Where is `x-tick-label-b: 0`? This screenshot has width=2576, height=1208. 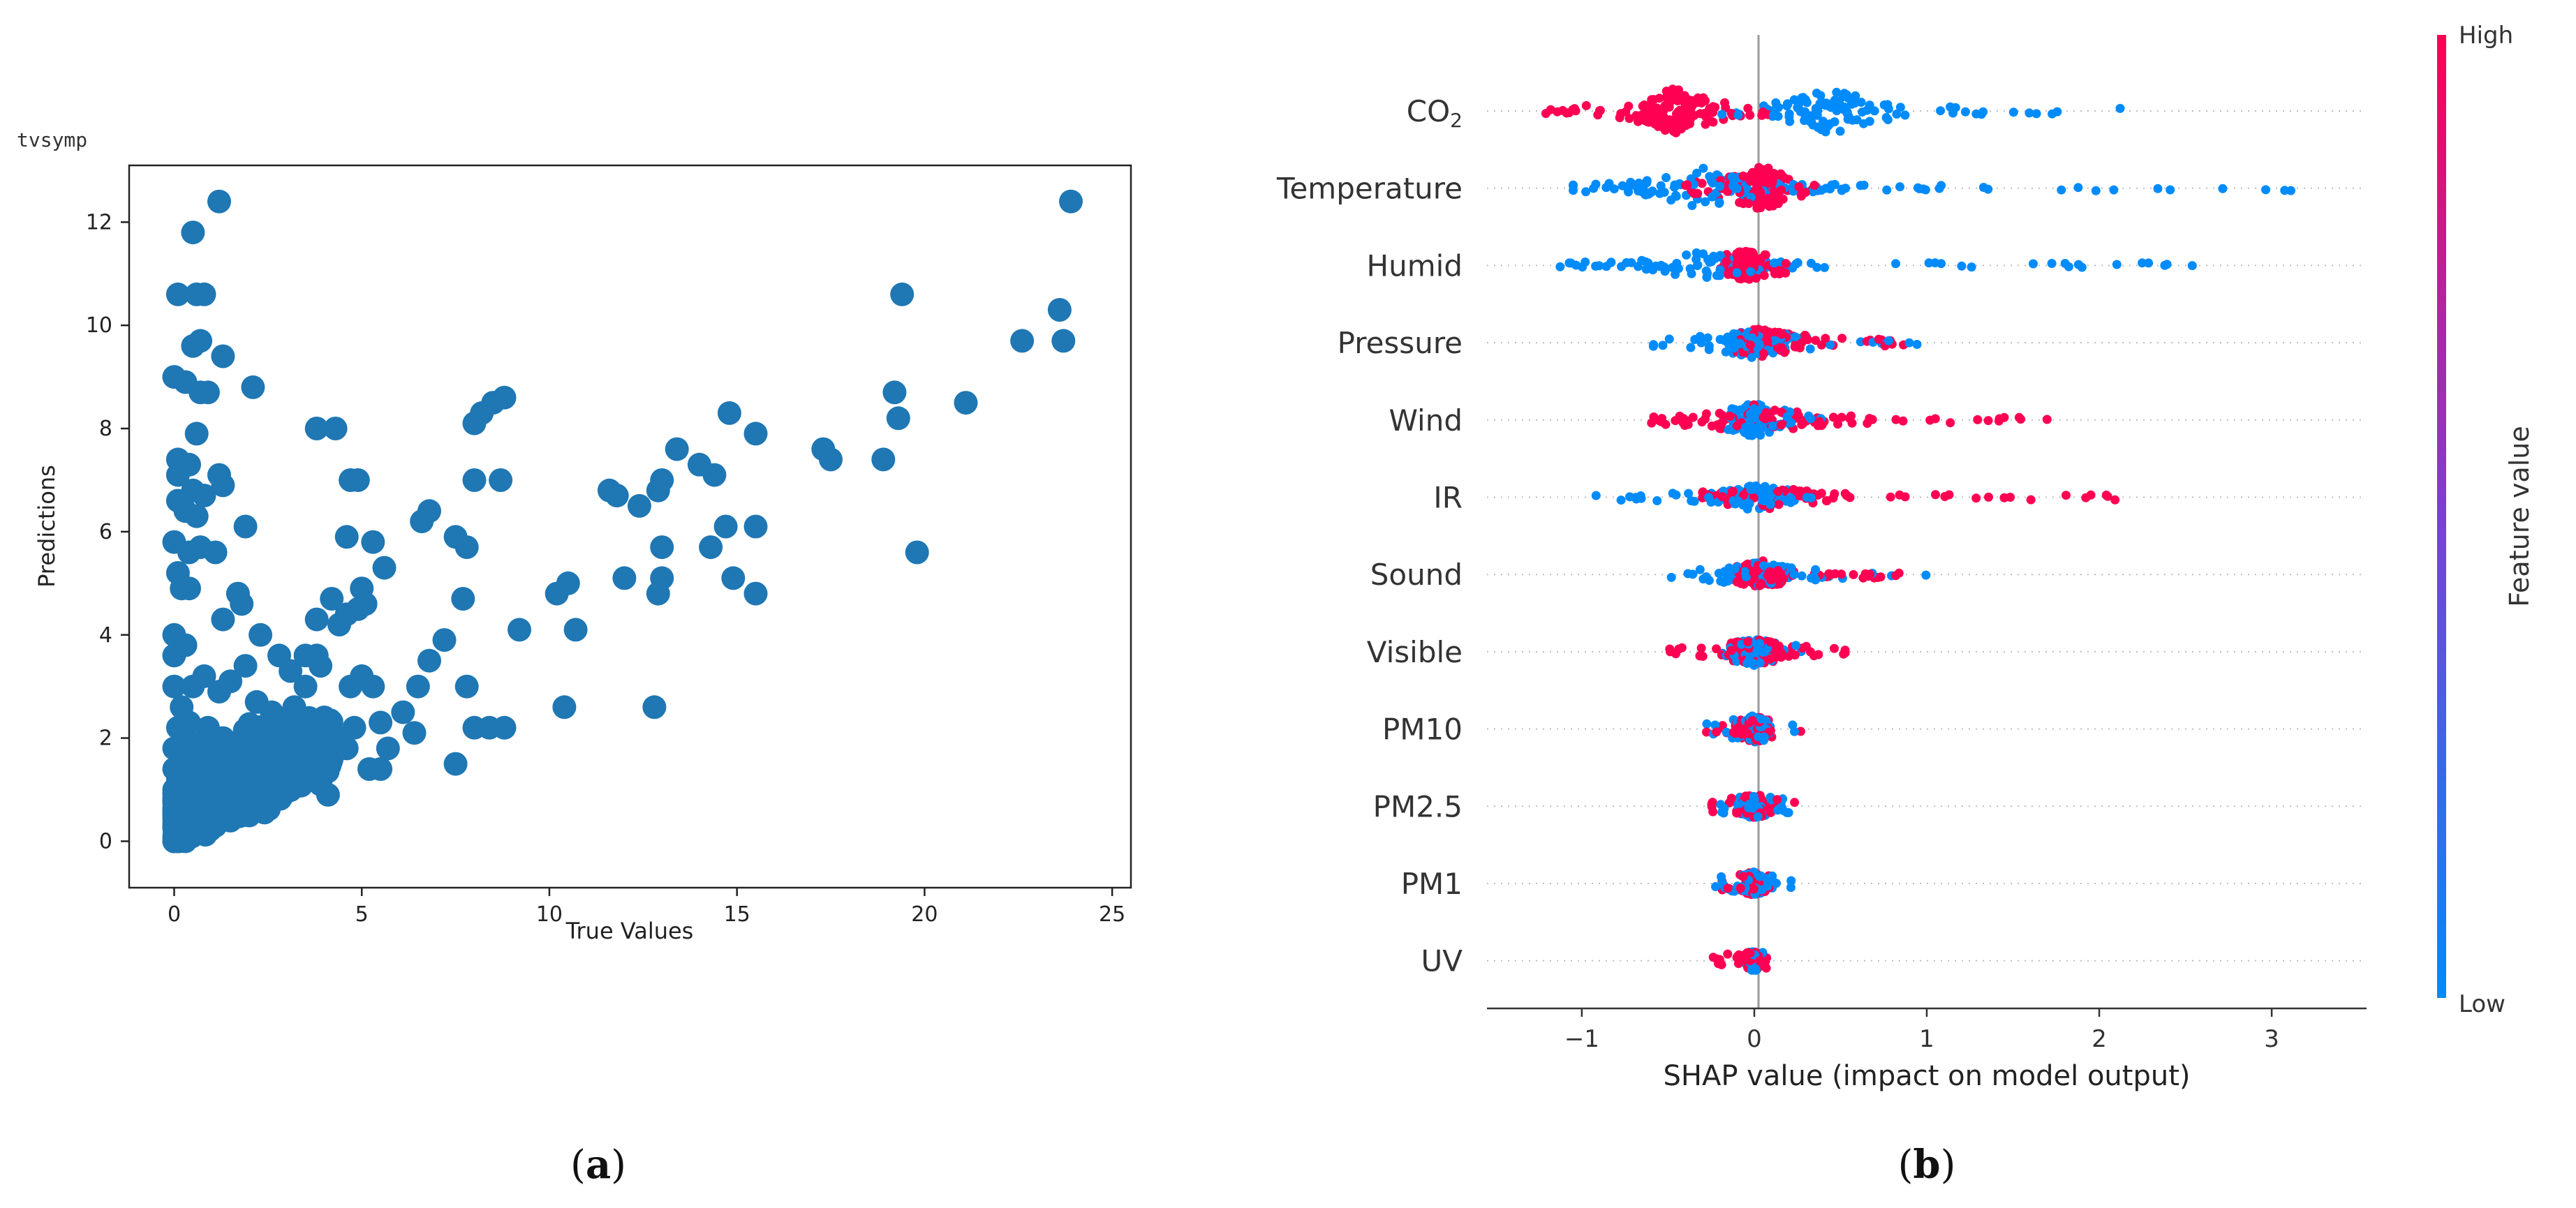 x-tick-label-b: 0 is located at coordinates (1754, 1039).